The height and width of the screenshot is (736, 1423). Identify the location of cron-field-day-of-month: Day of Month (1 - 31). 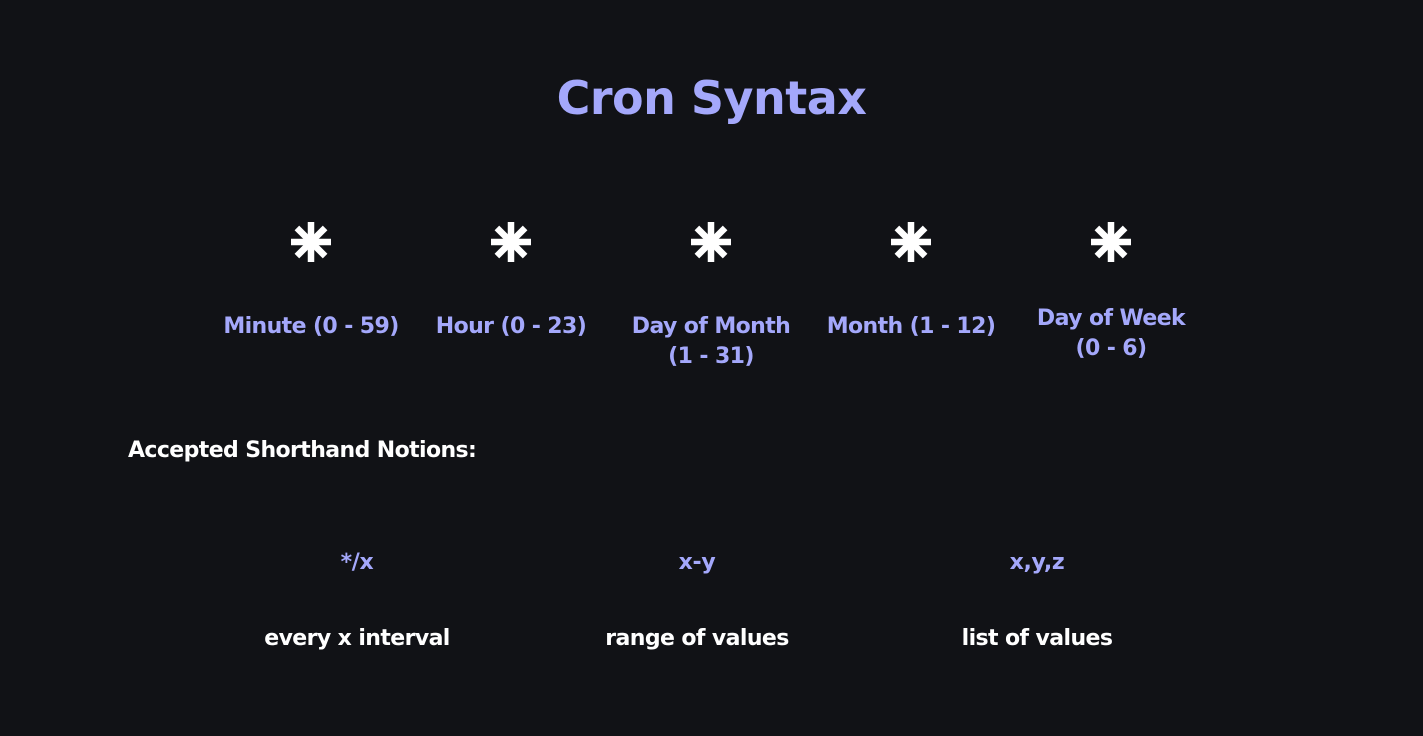
(711, 368).